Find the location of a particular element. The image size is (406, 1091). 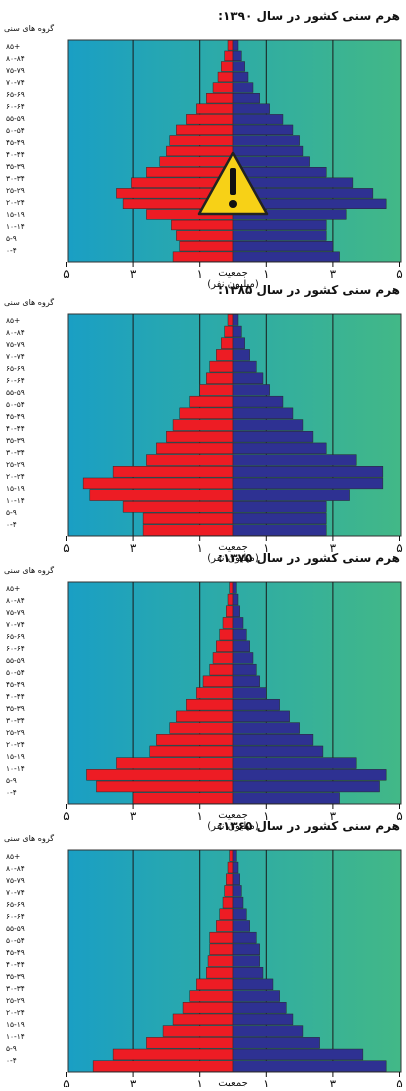

chart-title: هرم سنی کشور در سال ۱۳۶۵: is located at coordinates (309, 826).